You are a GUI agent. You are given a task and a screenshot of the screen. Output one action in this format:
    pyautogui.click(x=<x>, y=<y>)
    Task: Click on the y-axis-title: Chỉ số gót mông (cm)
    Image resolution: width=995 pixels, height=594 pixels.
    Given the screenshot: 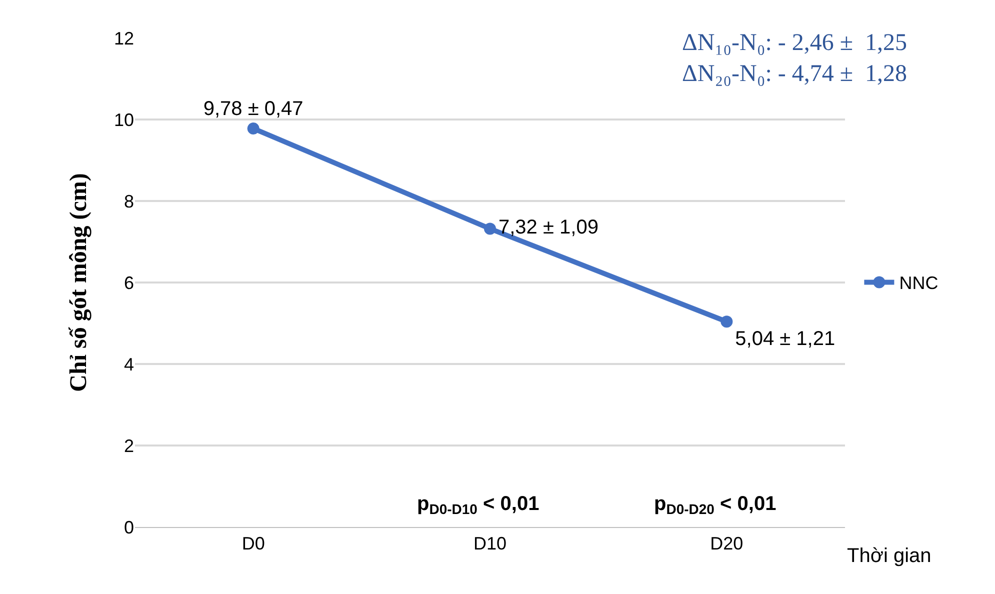 What is the action you would take?
    pyautogui.click(x=79, y=282)
    